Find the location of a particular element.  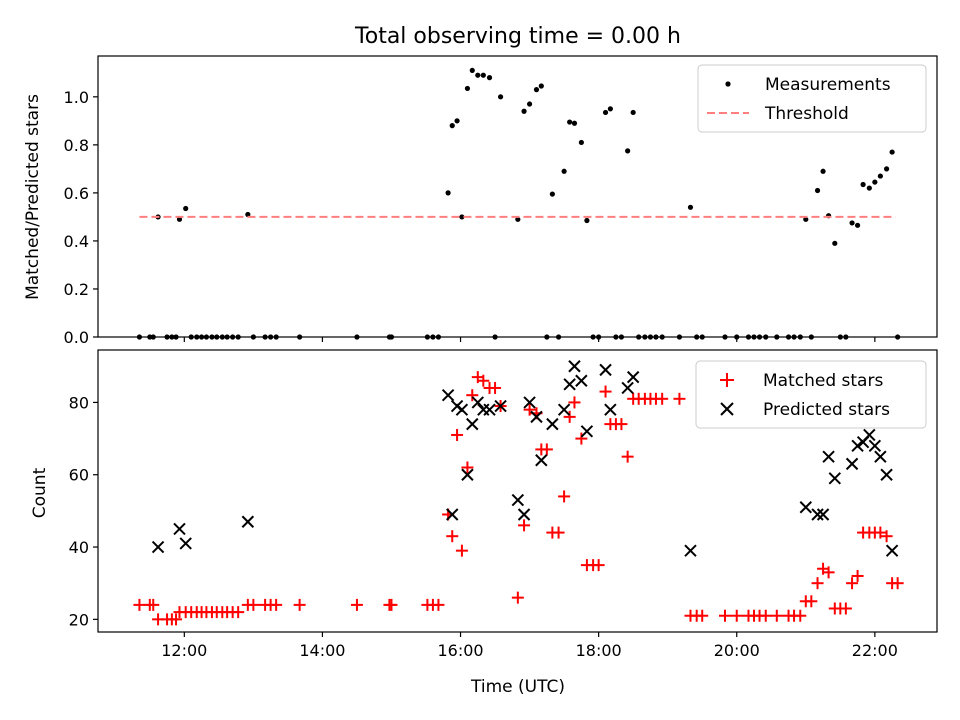

ratio-legend: Measurements Threshold is located at coordinates (812, 98).